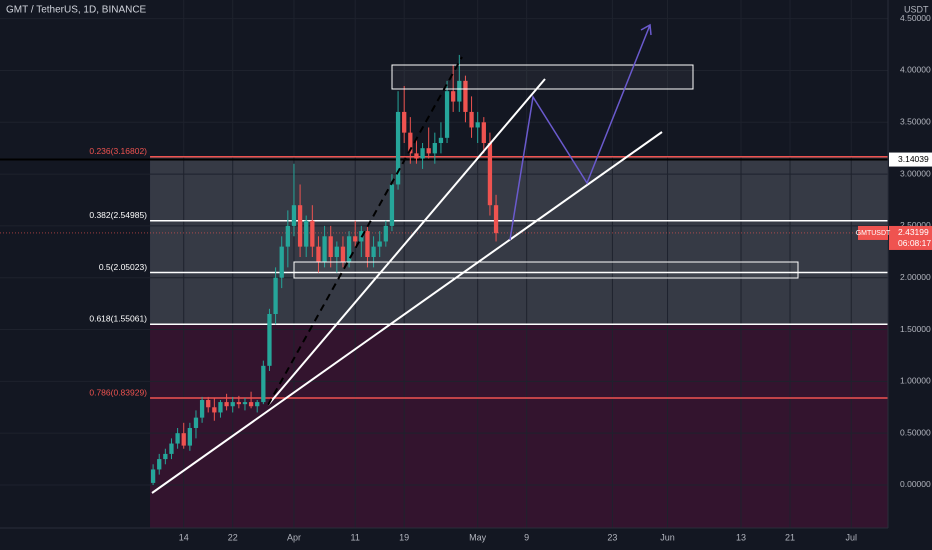  What do you see at coordinates (915, 18) in the screenshot?
I see `y-tick-label: 4.50000` at bounding box center [915, 18].